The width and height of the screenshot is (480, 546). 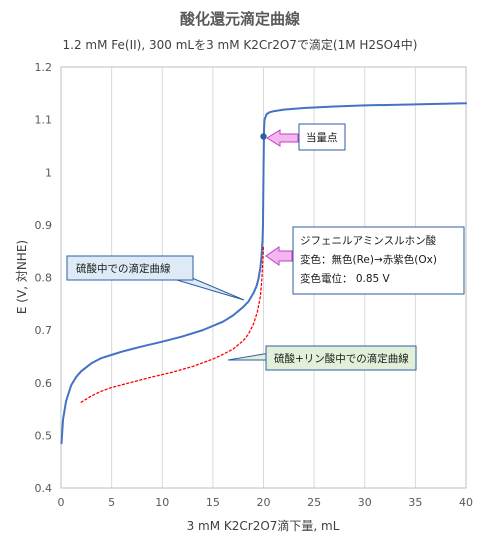 I want to click on y-tick-labels: 0.4 0.5 0.6 0.7 0.8 0.9 1 1.1 1.2, so click(x=44, y=278).